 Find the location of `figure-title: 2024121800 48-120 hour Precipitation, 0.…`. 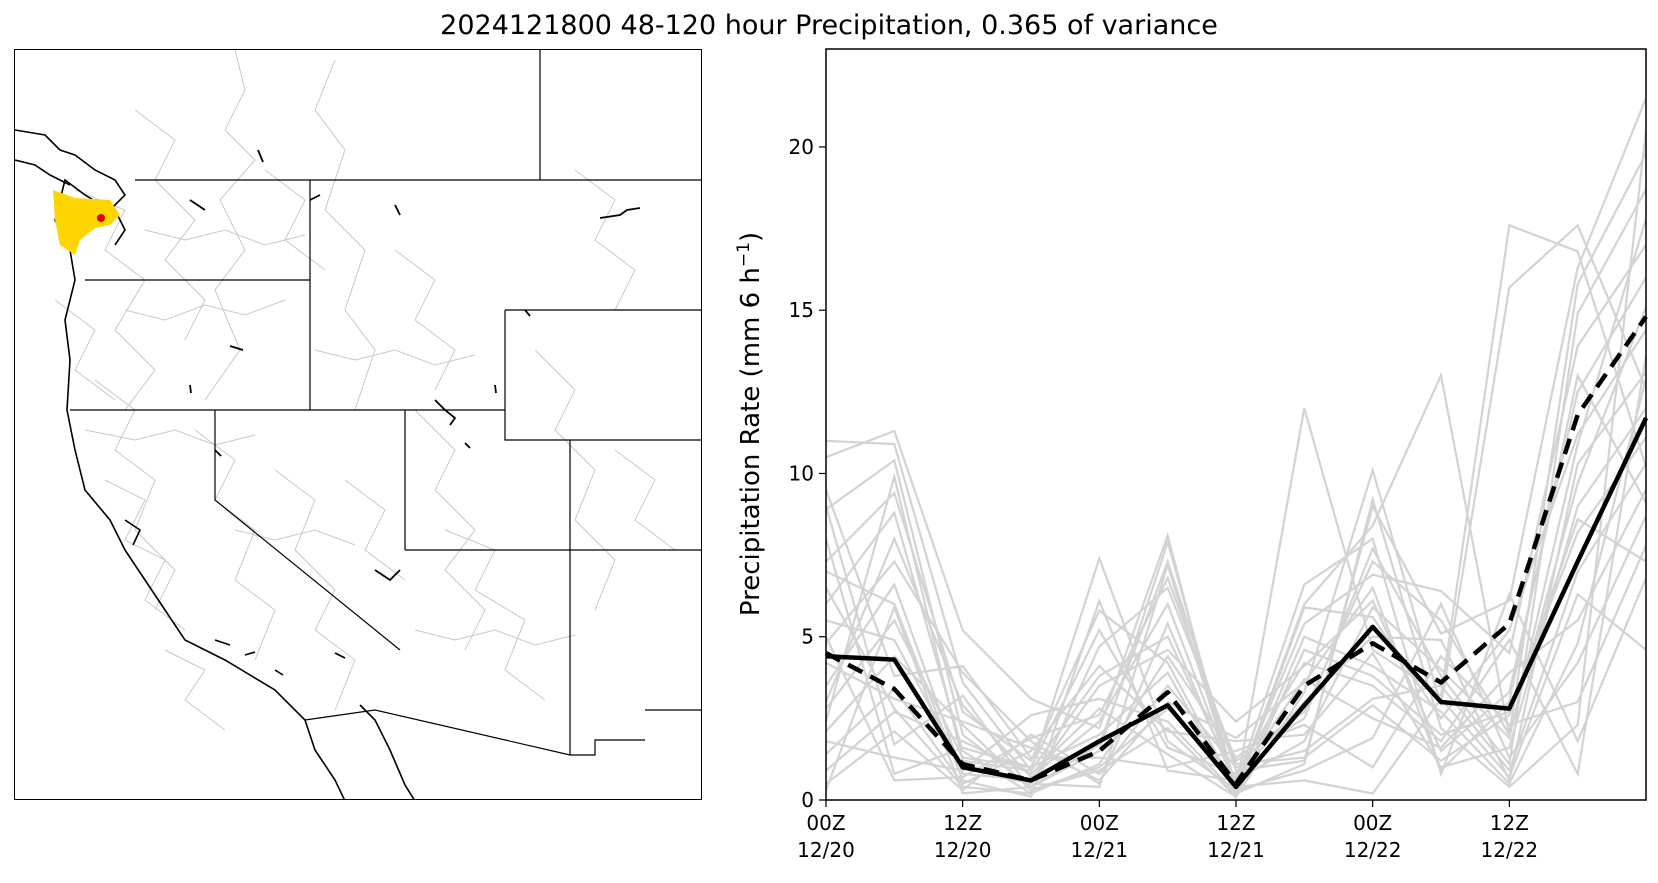

figure-title: 2024121800 48-120 hour Precipitation, 0.… is located at coordinates (829, 25).